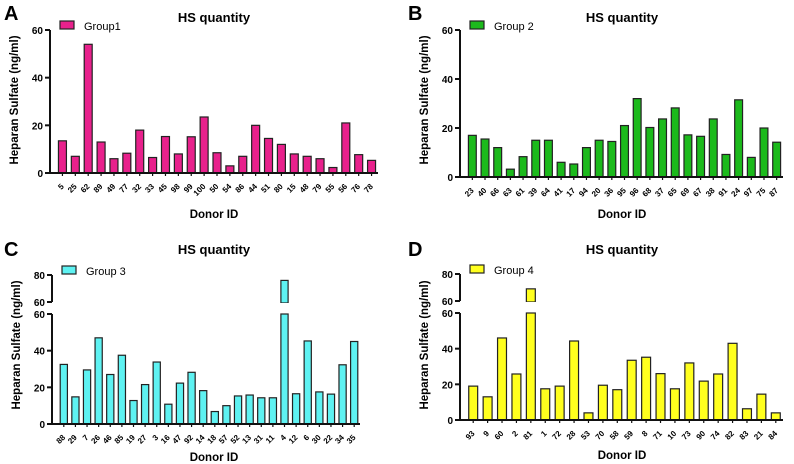 The width and height of the screenshot is (794, 464). Describe the element at coordinates (470, 435) in the screenshot. I see `x-tick-label: 93` at that location.